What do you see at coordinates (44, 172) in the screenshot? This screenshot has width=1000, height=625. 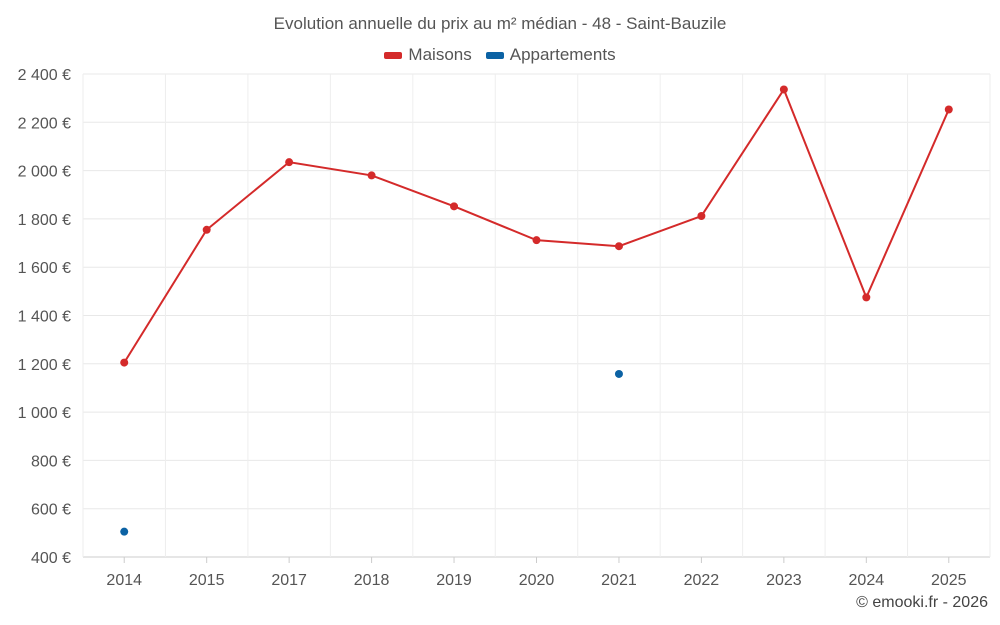 I see `y-tick-label: 2 000 €` at bounding box center [44, 172].